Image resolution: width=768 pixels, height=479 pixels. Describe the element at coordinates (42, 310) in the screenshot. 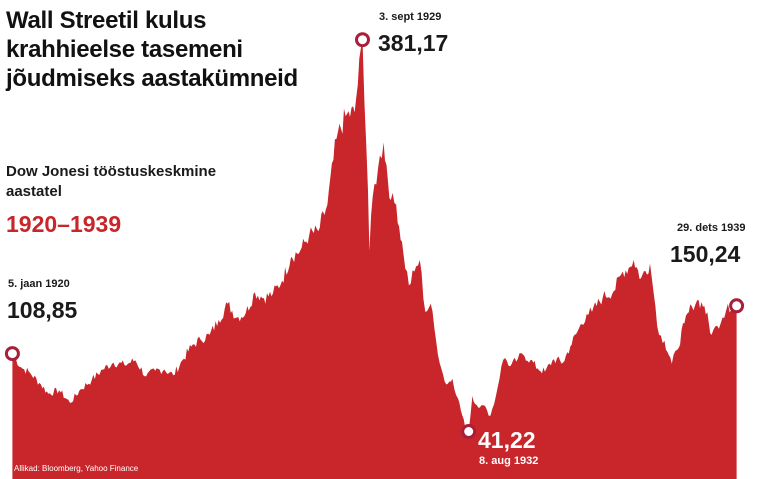

I see `annotation-start-value: 108,85` at that location.